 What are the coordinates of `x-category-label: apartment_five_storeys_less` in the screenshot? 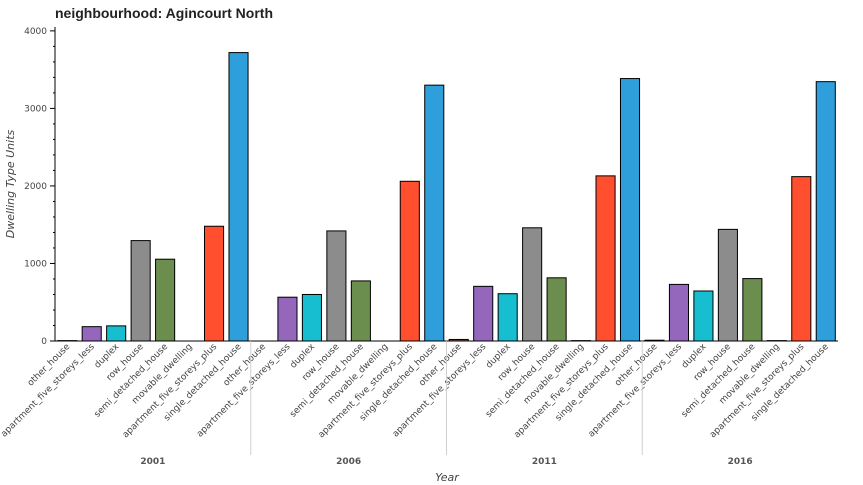 It's located at (48, 391).